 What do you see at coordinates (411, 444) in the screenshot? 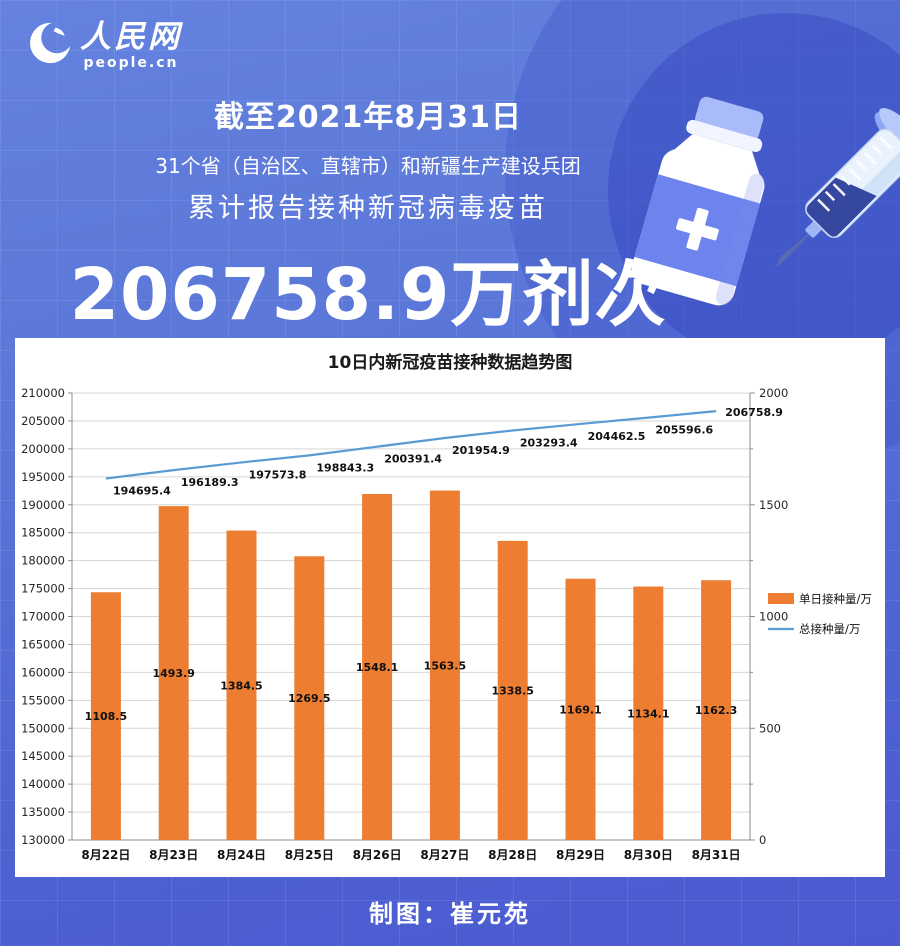
I see `trend-line` at bounding box center [411, 444].